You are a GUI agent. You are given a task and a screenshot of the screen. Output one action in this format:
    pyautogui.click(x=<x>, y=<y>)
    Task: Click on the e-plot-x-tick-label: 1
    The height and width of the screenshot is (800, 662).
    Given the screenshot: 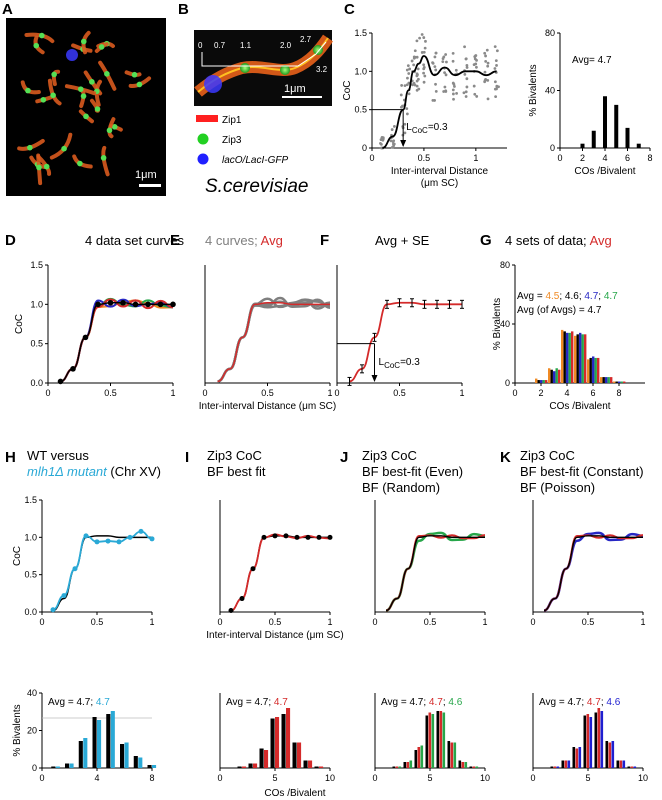 What is the action you would take?
    pyautogui.click(x=329, y=393)
    